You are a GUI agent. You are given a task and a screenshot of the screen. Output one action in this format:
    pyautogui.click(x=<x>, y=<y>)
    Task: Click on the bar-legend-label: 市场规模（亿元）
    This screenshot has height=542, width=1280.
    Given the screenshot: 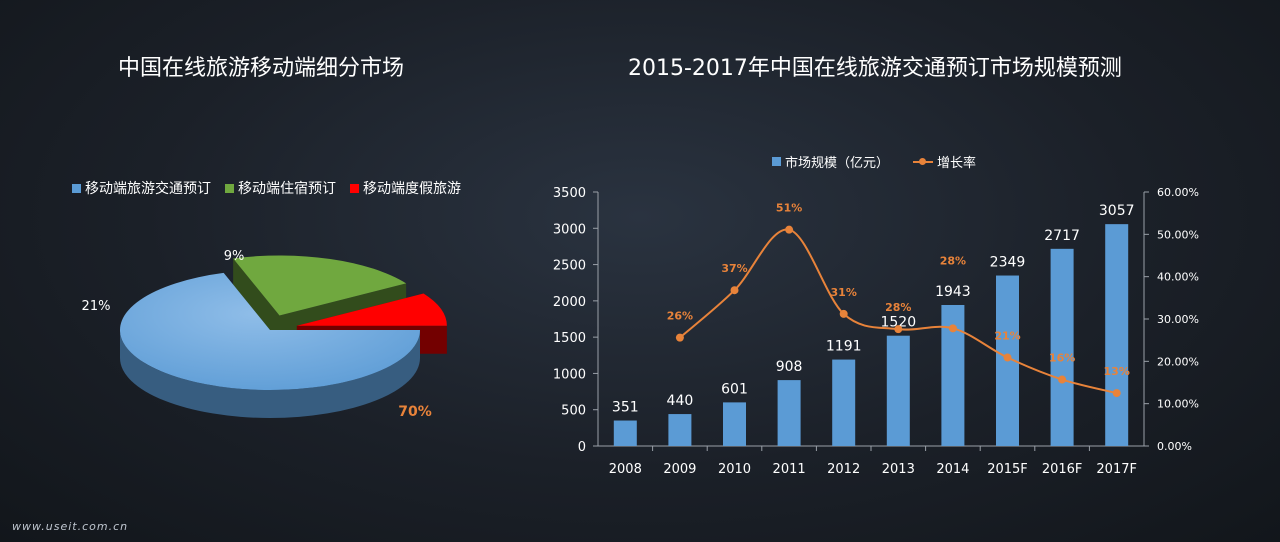 What is the action you would take?
    pyautogui.click(x=837, y=163)
    